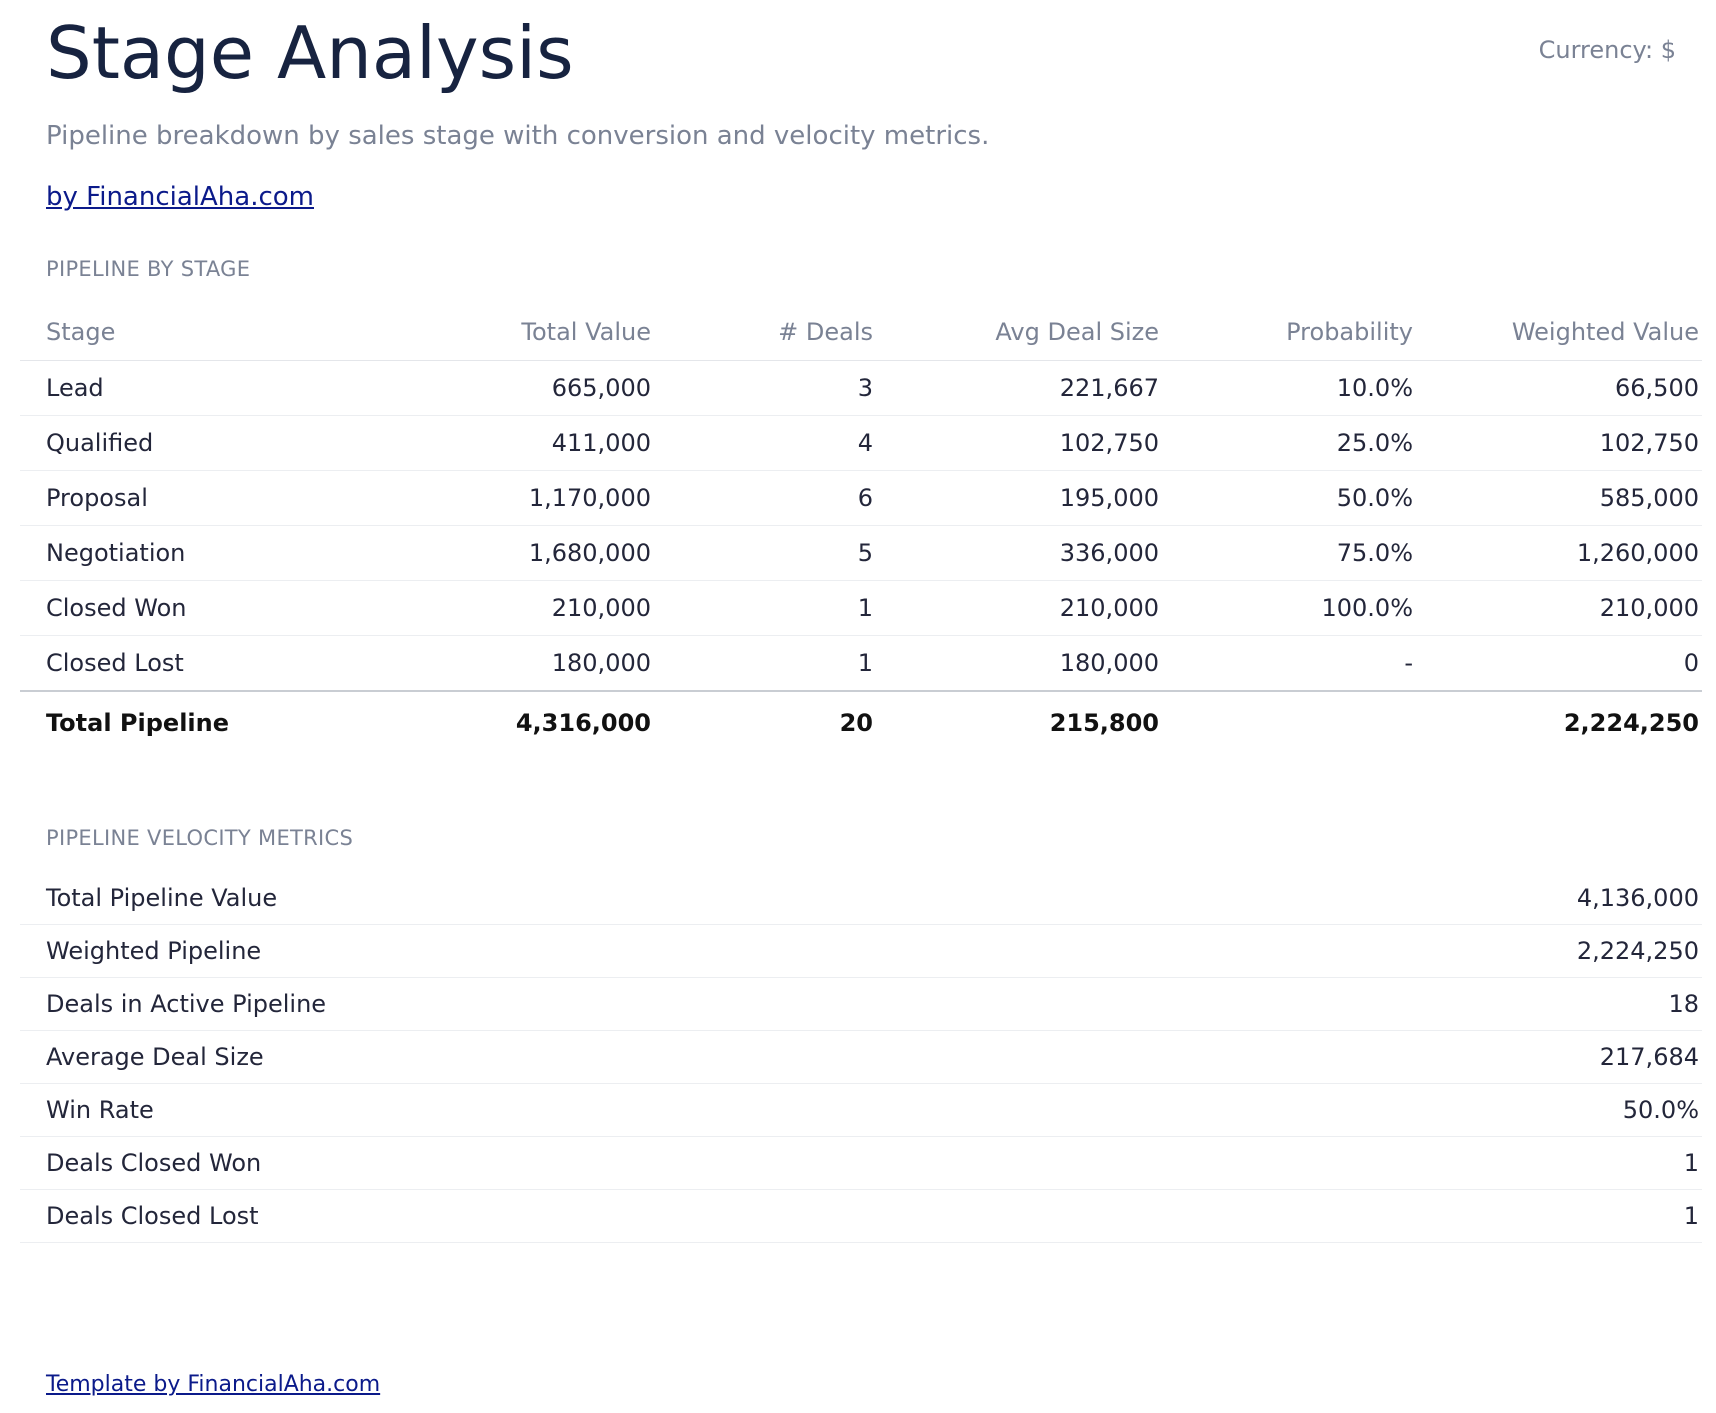 The image size is (1716, 1413). Describe the element at coordinates (1286, 722) in the screenshot. I see `cell-probability` at that location.